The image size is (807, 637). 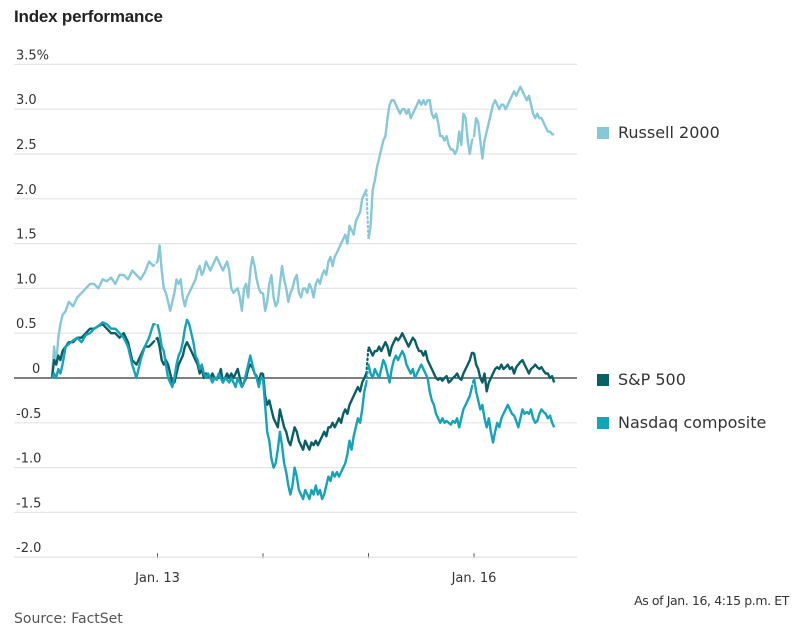 I want to click on y-tick-label: 1.0, so click(x=26, y=279).